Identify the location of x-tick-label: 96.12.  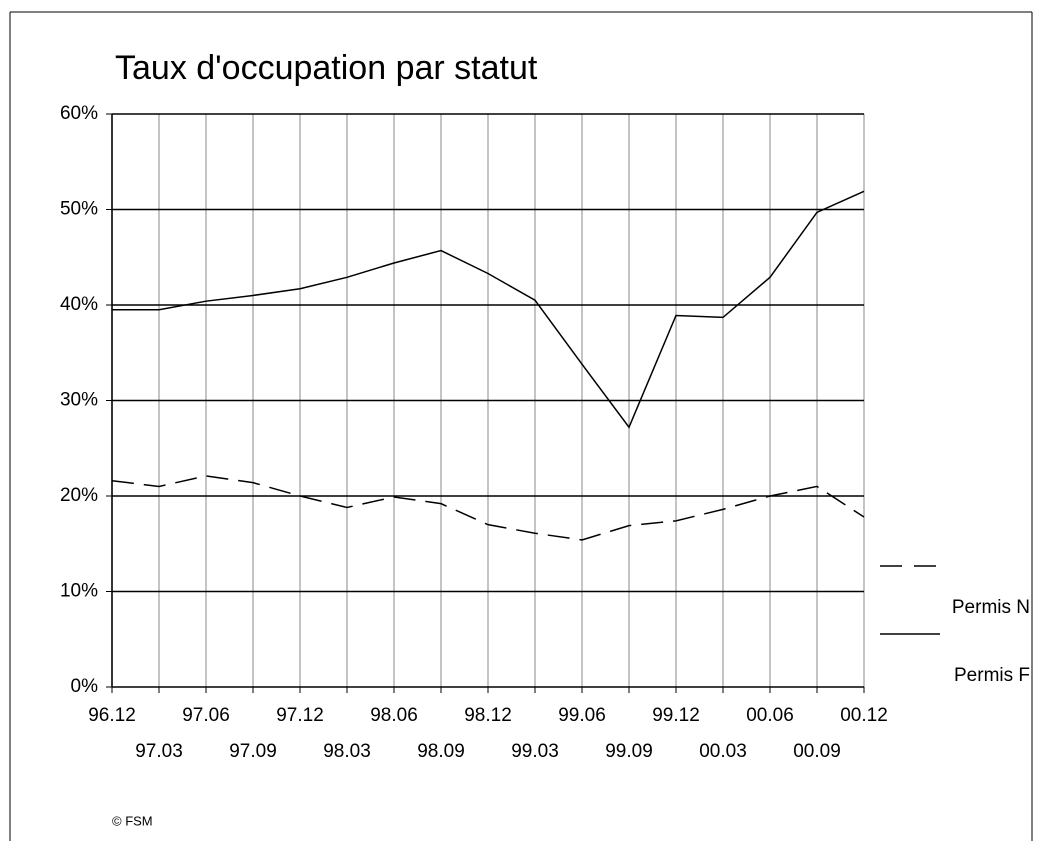
(112, 715).